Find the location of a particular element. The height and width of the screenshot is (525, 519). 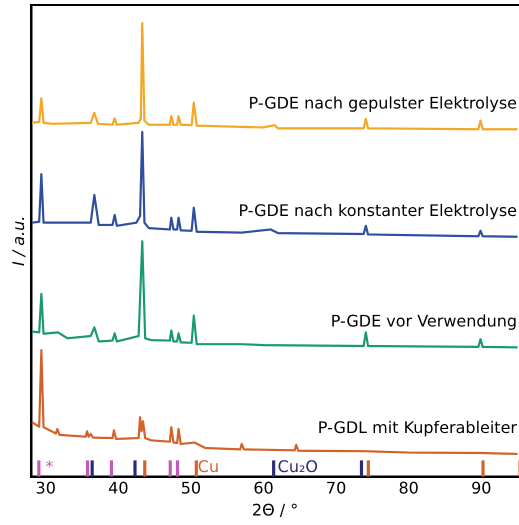

y-axis-title: I / a.u. is located at coordinates (18, 241).